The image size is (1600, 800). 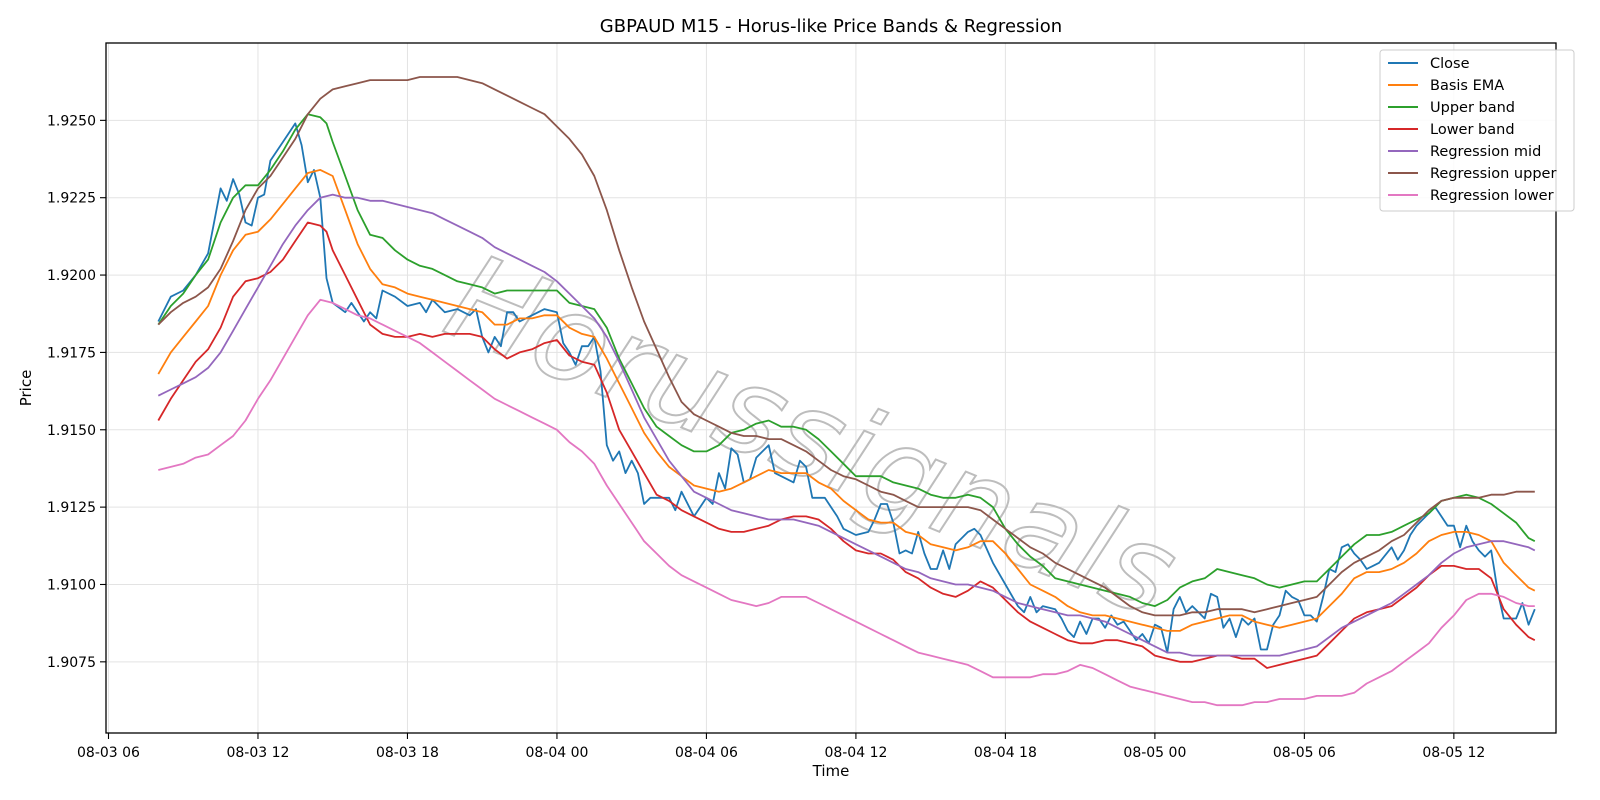 I want to click on y-tick-label: 1.9100, so click(x=71, y=585).